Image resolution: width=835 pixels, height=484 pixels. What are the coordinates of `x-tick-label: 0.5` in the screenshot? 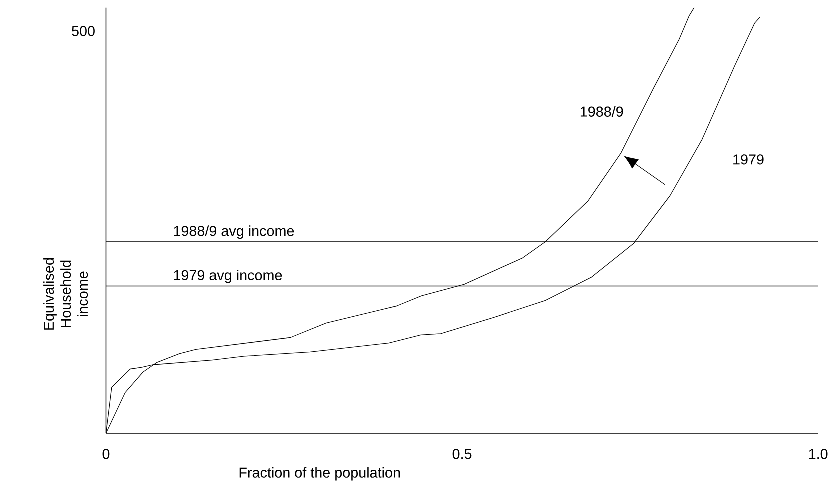 It's located at (462, 454).